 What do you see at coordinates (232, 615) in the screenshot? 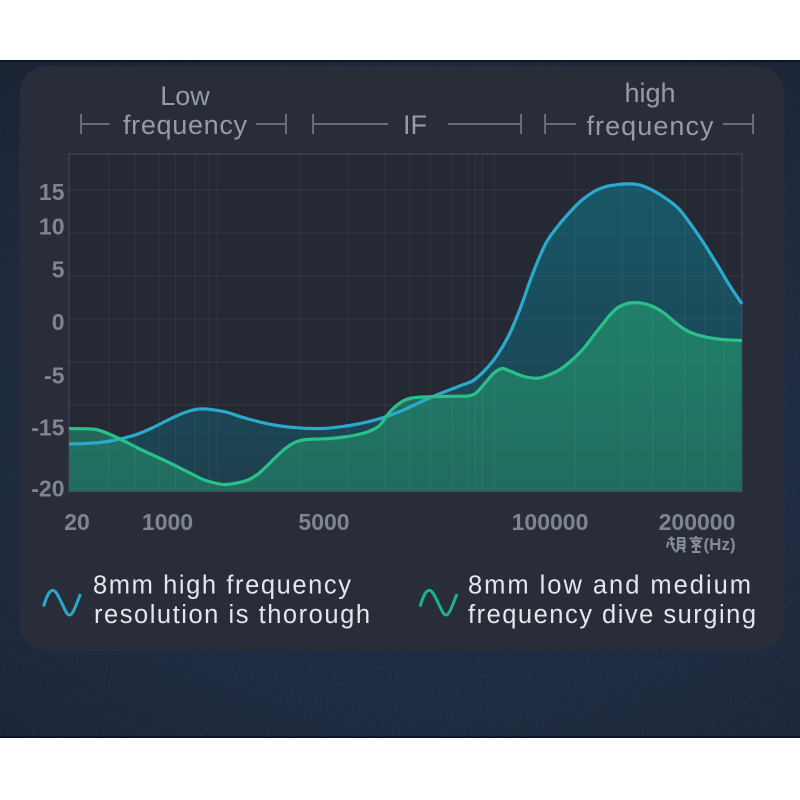
I see `svg-text: resolution is thorough` at bounding box center [232, 615].